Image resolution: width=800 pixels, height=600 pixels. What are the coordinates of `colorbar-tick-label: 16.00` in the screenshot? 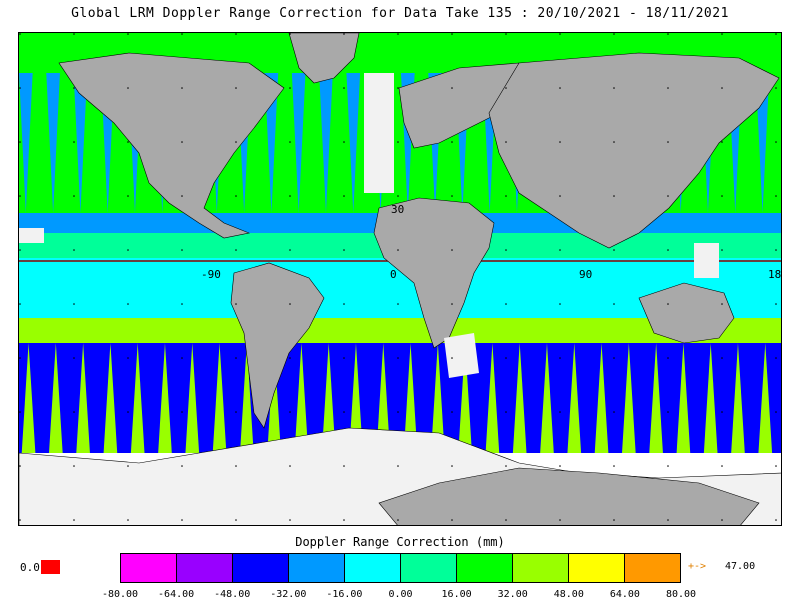 It's located at (456, 594).